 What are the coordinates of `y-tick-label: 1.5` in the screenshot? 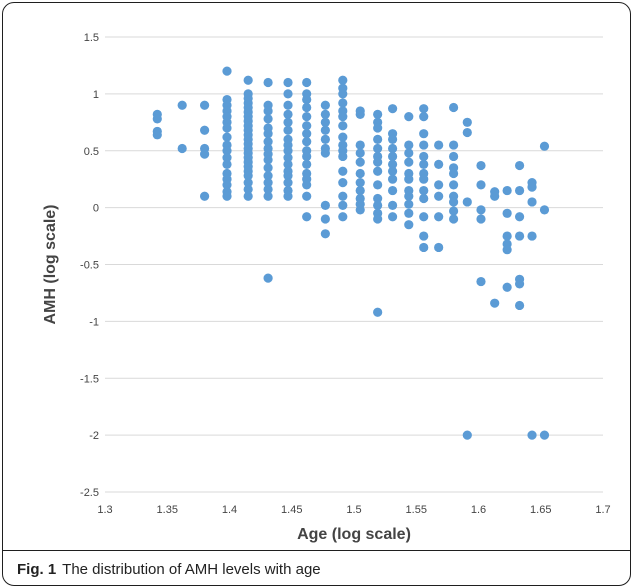 It's located at (91, 38).